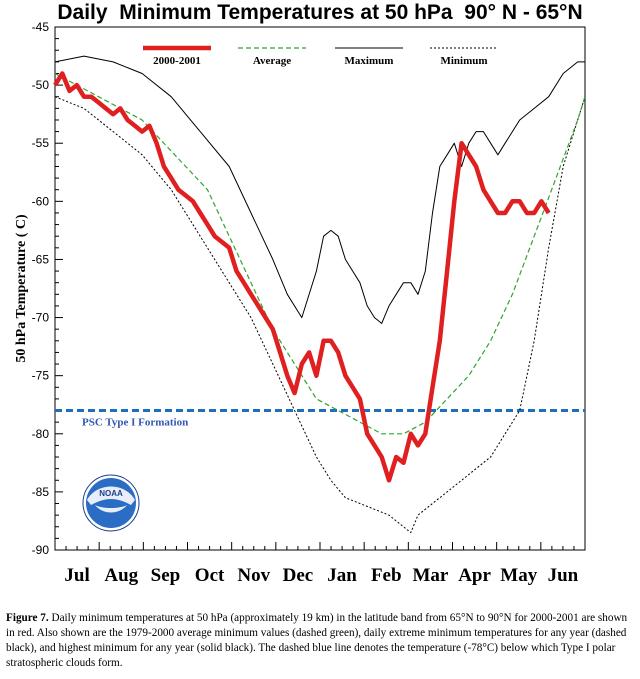 The width and height of the screenshot is (640, 679). I want to click on y-tick-label: -85, so click(41, 492).